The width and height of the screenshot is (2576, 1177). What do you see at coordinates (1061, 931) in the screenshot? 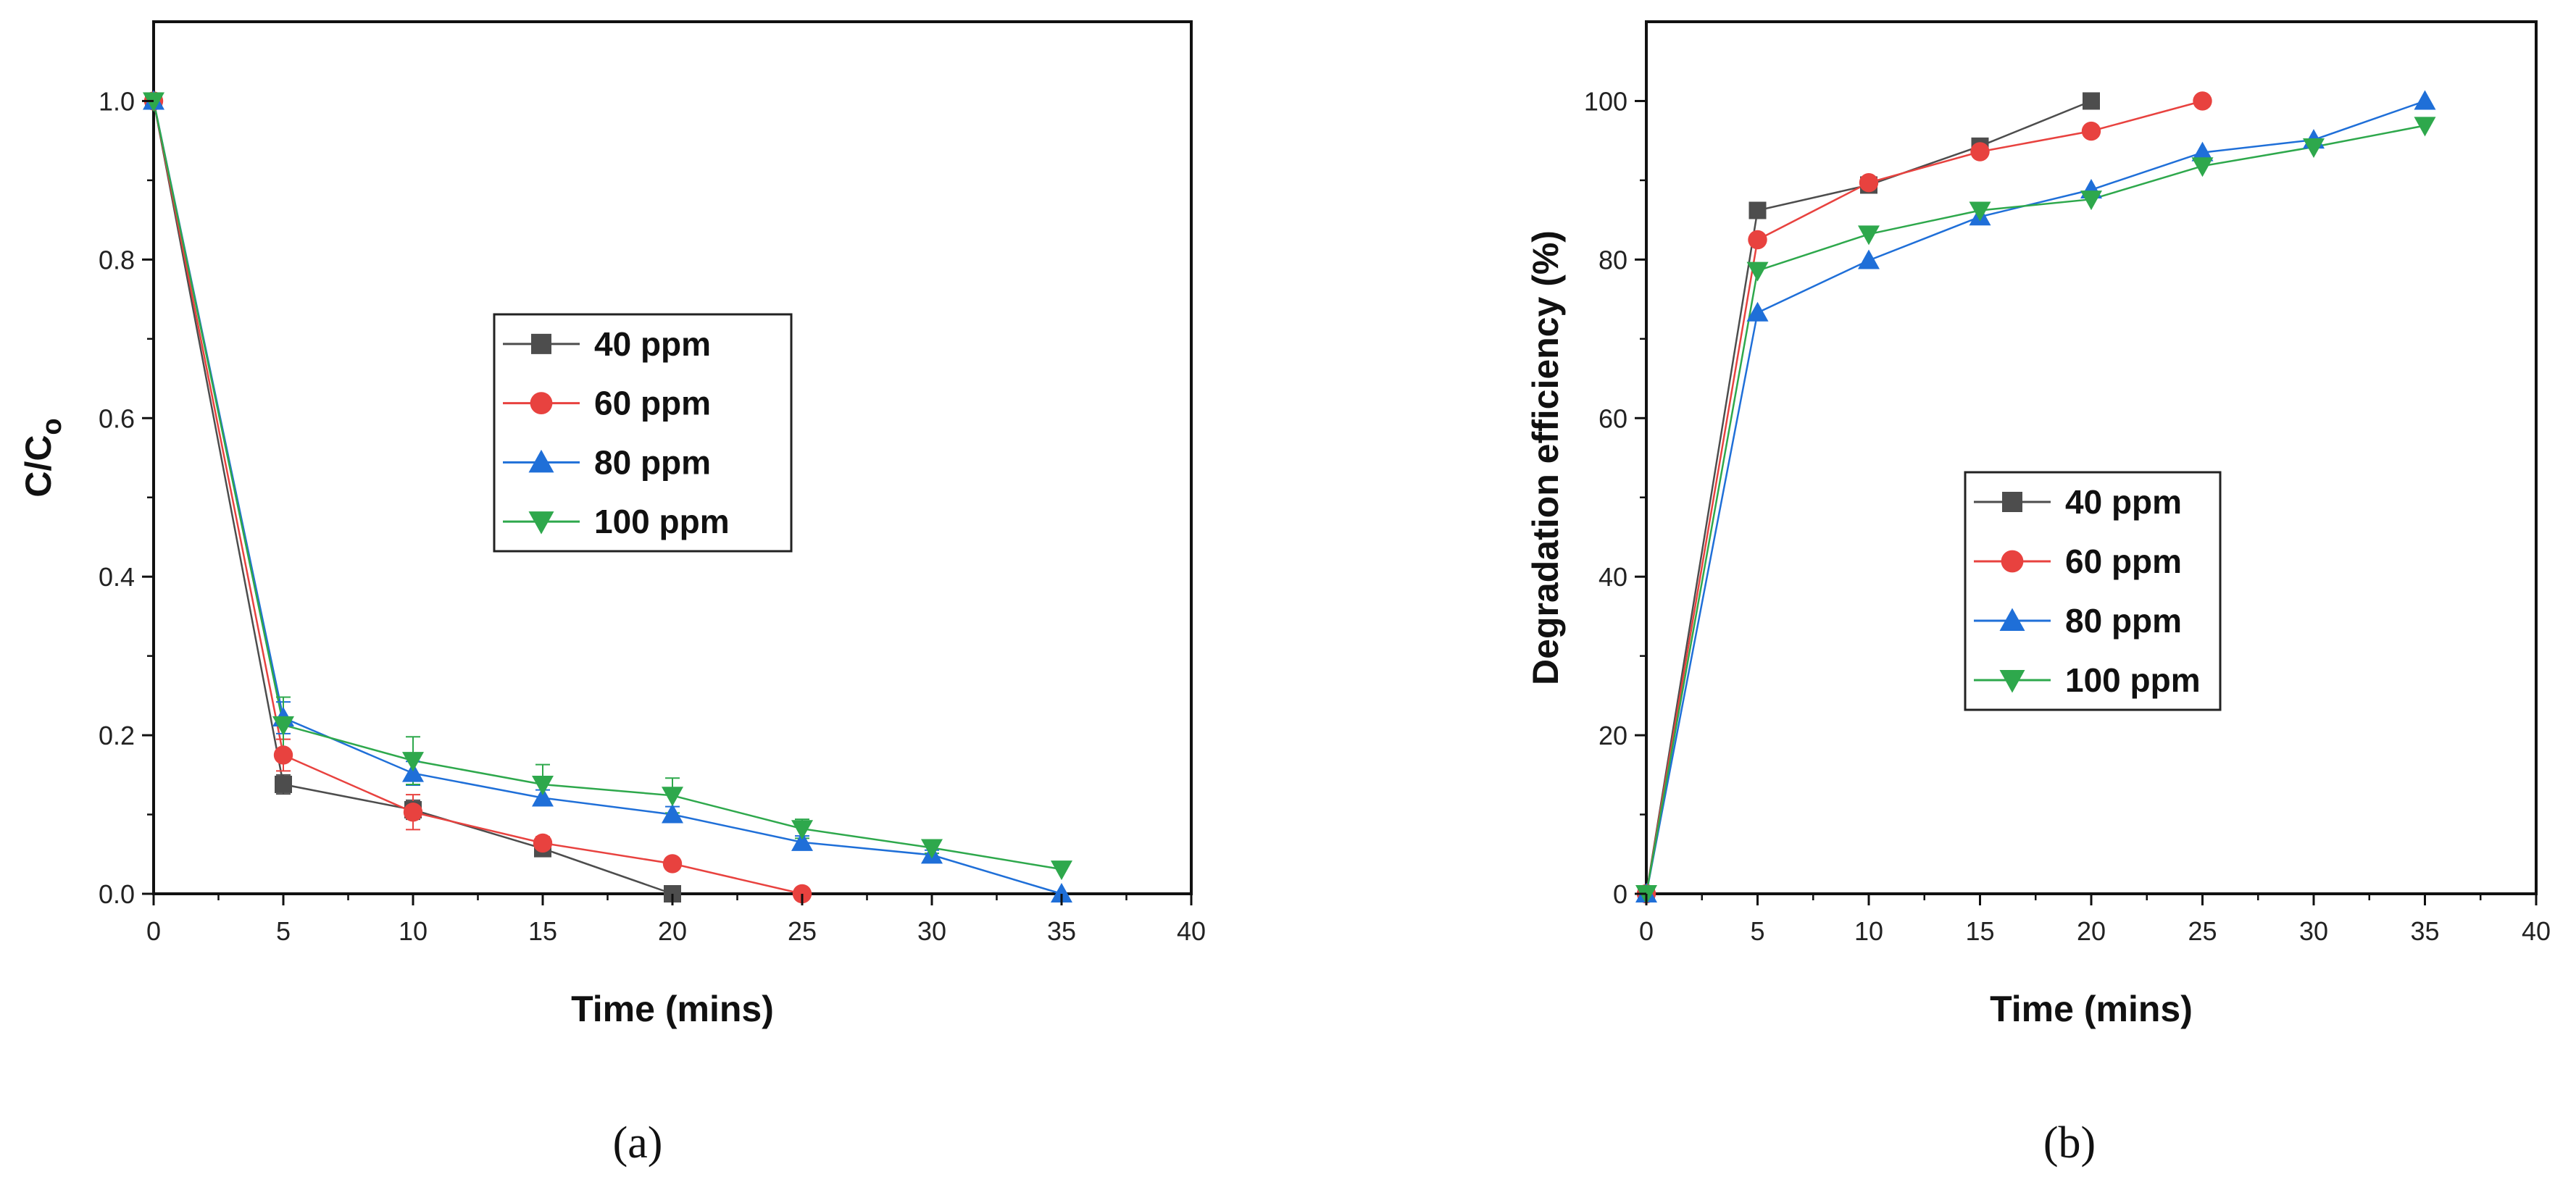
I see `x-tick-label-a: 35` at bounding box center [1061, 931].